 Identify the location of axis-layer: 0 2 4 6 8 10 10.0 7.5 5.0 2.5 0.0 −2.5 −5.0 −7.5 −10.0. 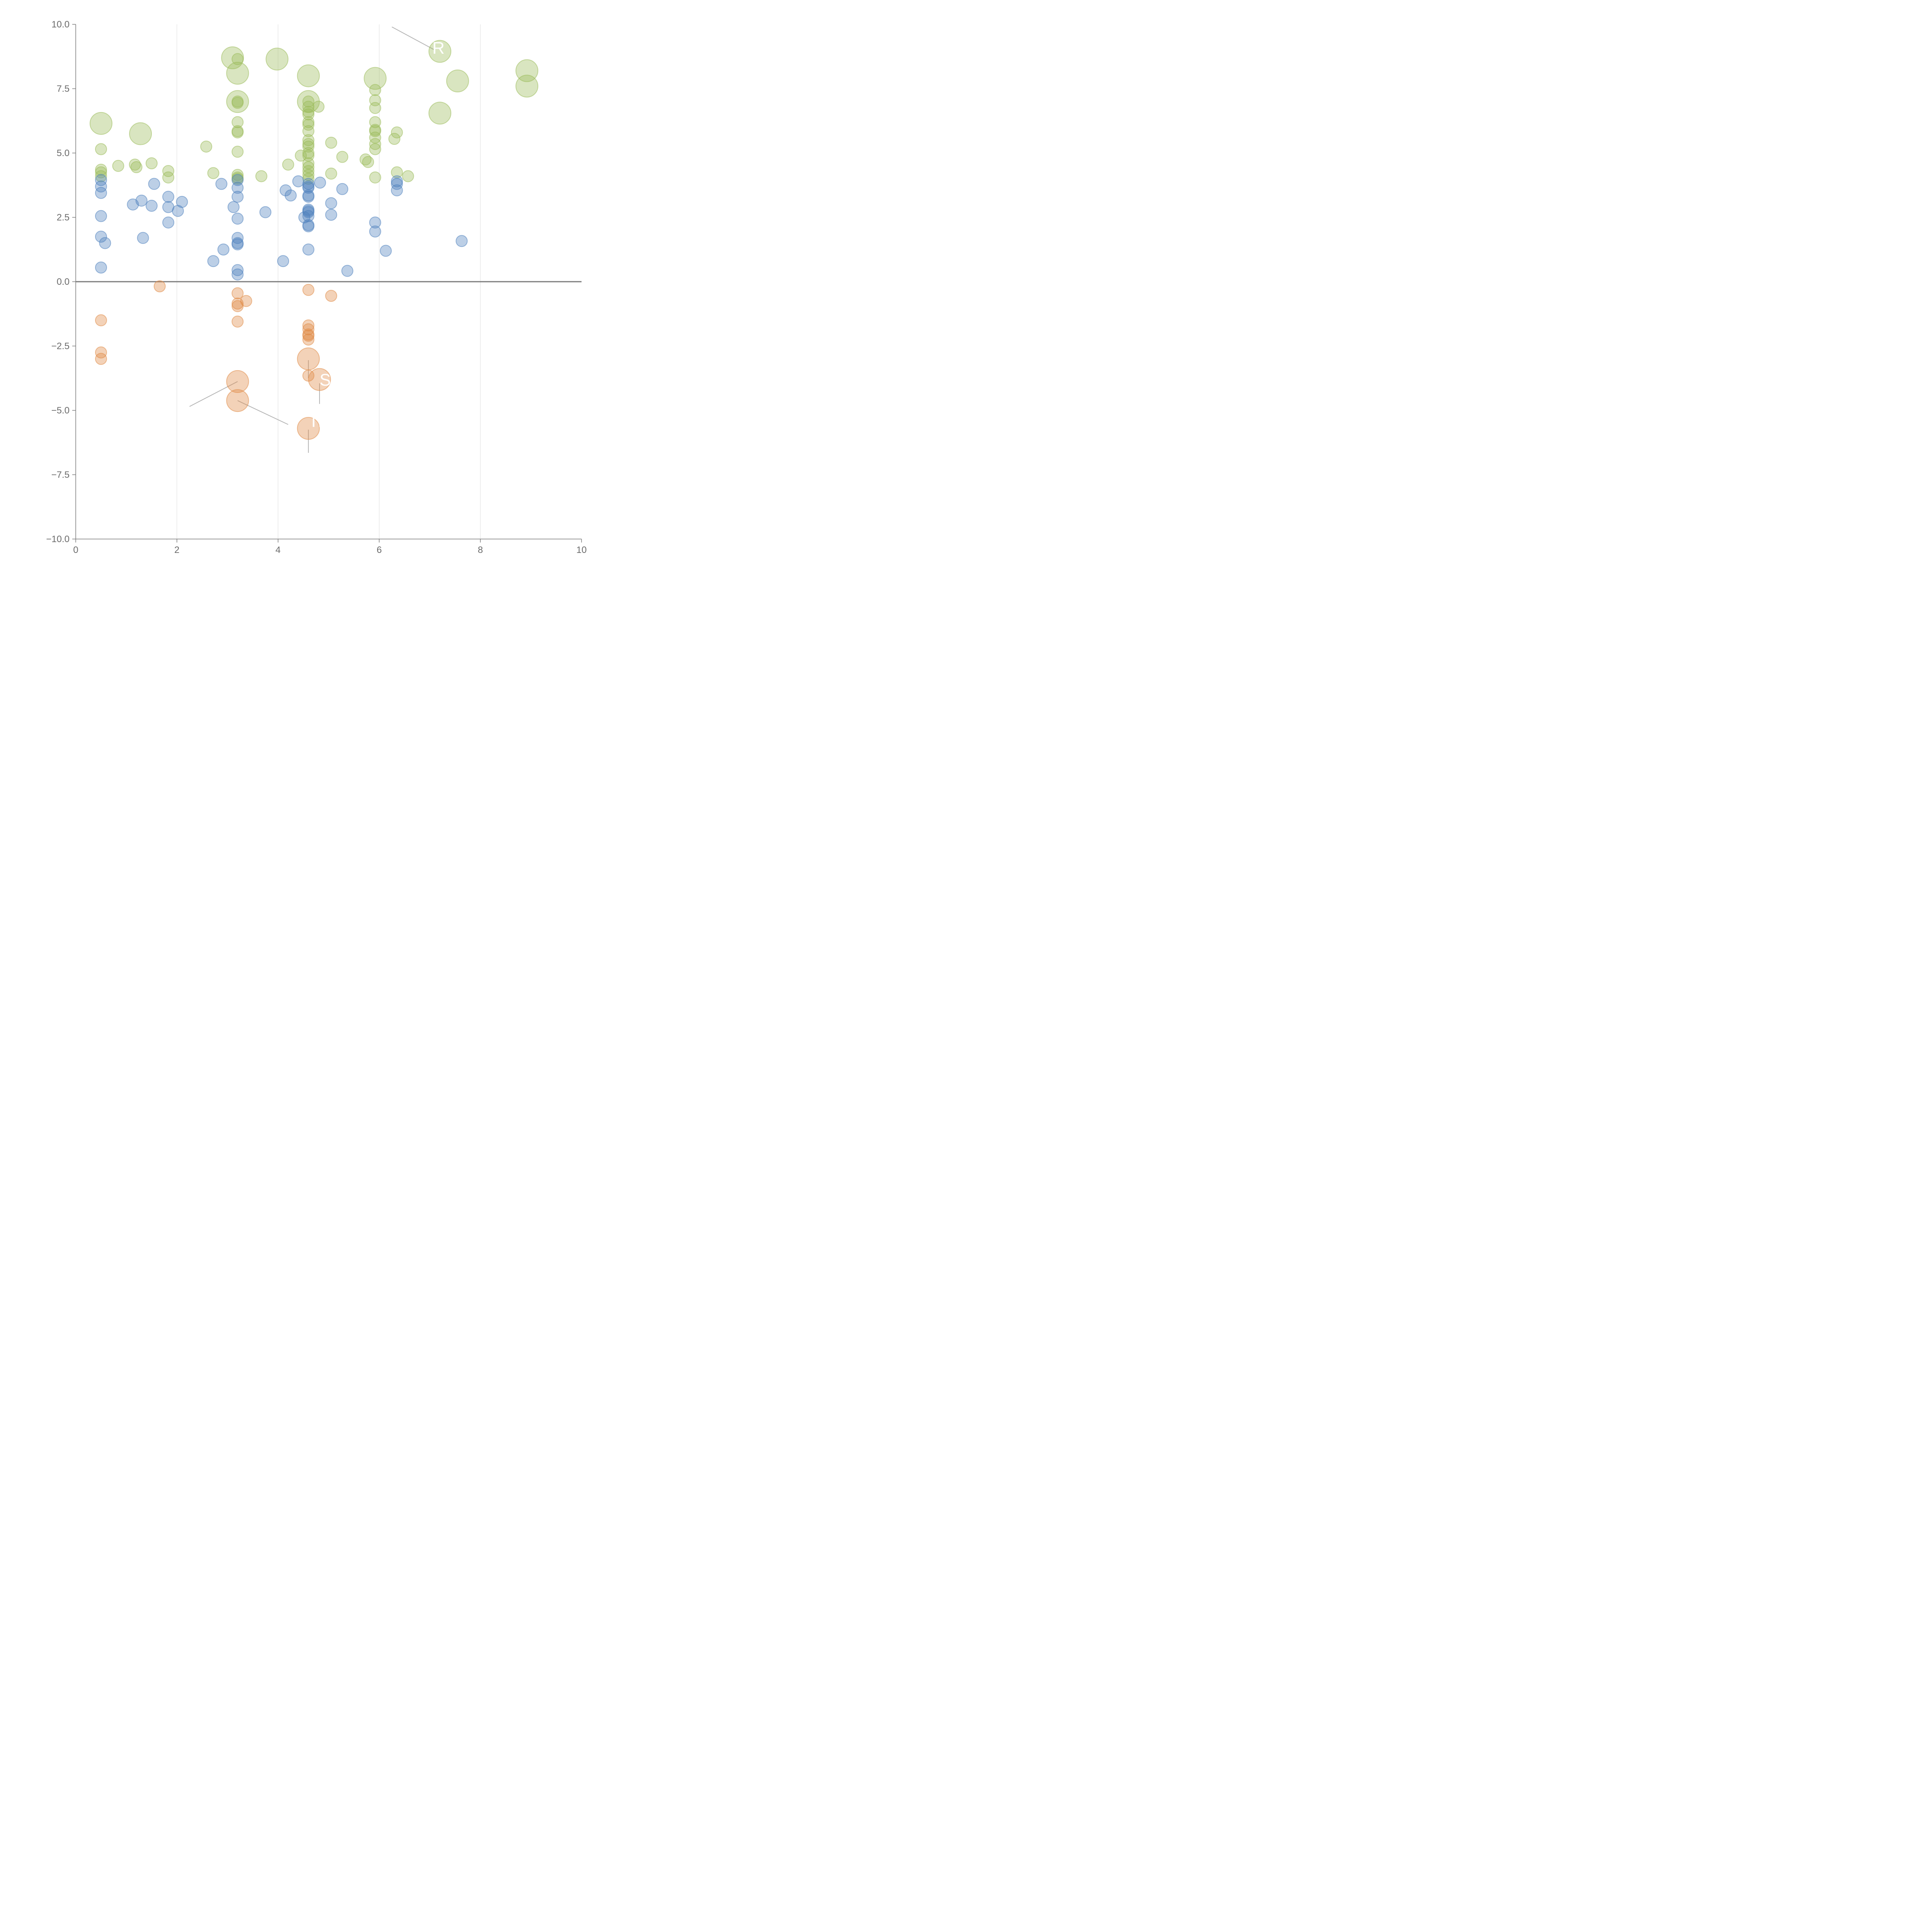
(316, 287).